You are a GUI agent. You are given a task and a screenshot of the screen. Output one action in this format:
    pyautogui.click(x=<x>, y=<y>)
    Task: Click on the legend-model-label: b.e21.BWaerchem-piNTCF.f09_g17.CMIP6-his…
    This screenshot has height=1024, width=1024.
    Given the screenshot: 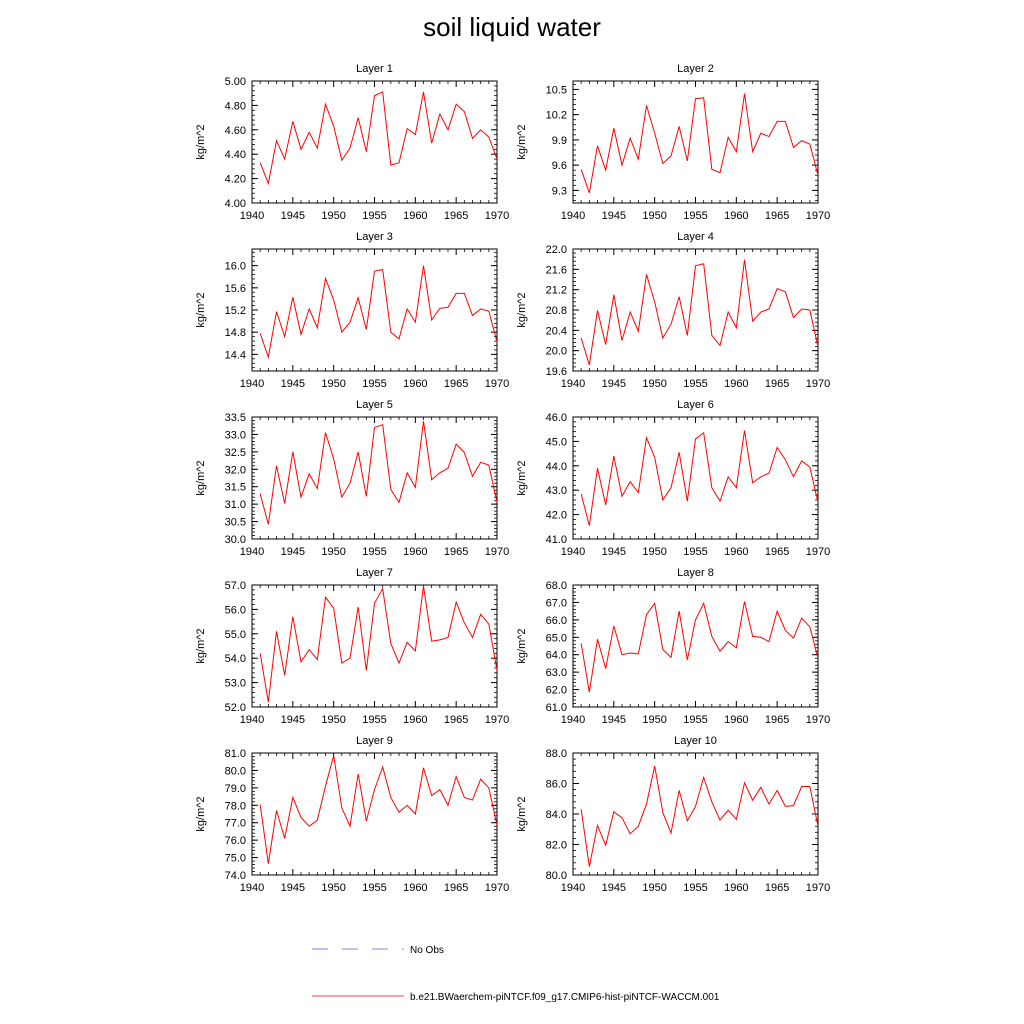 What is the action you would take?
    pyautogui.click(x=565, y=997)
    